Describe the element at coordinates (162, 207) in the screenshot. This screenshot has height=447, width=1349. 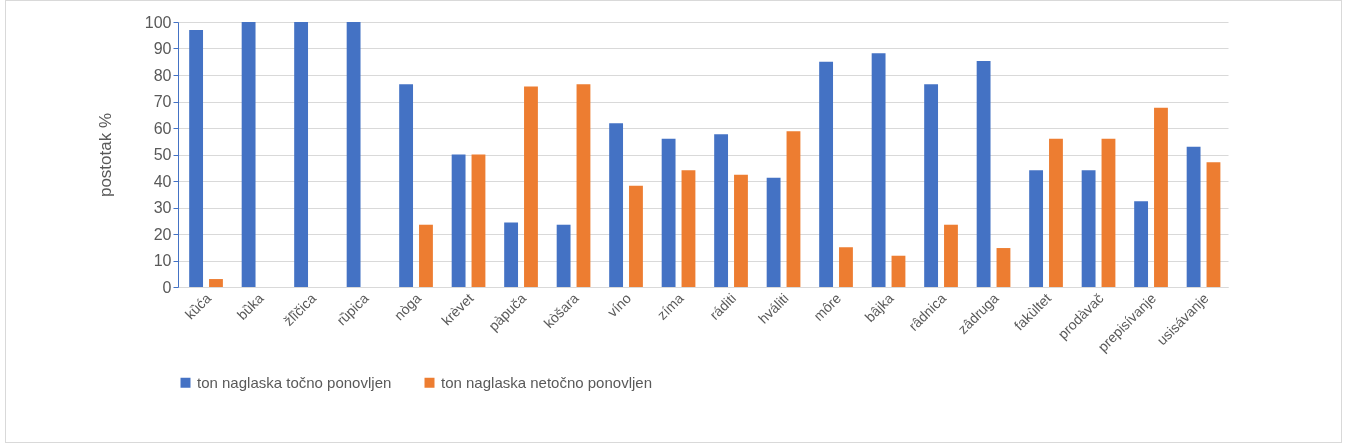
I see `y-tick-label: 30` at that location.